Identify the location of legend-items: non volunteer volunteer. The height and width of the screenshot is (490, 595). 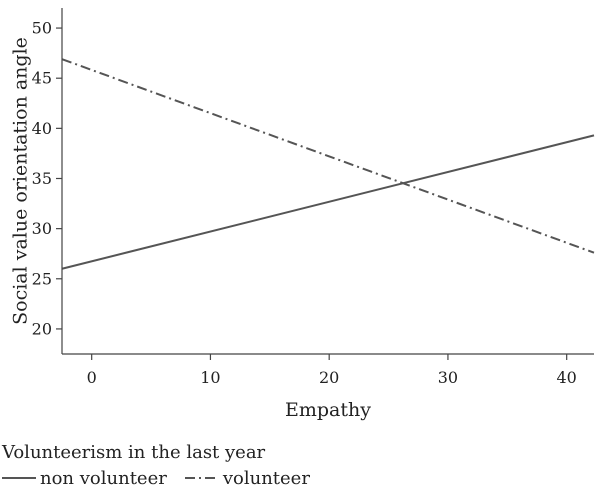
(165, 478).